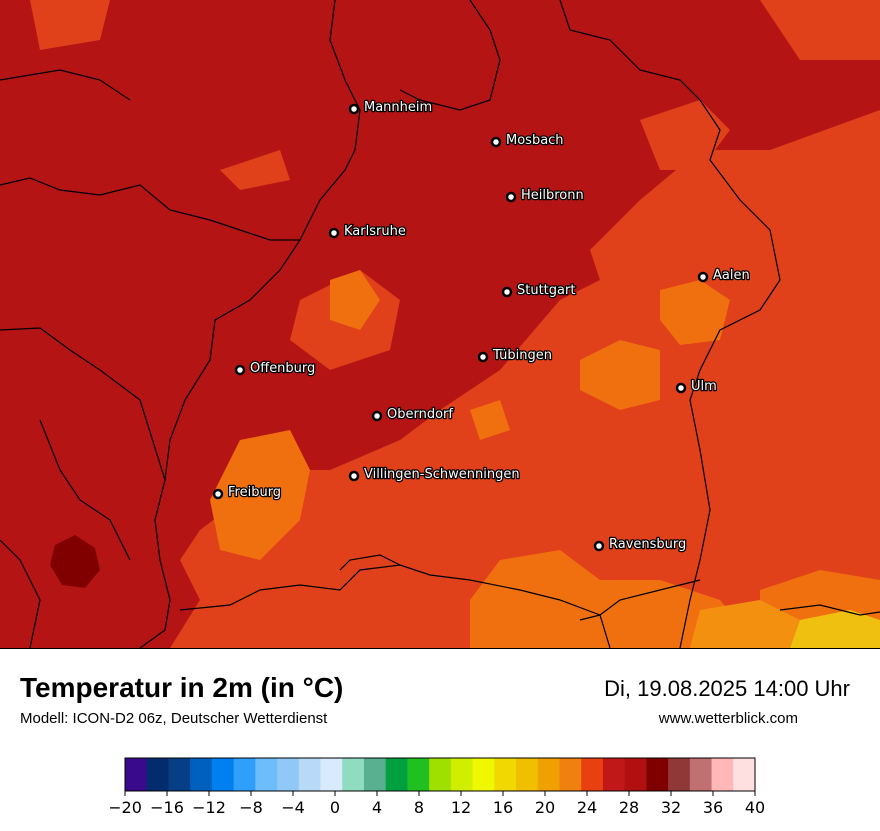 This screenshot has height=831, width=880. I want to click on city-villingen-schwenningen: Villingen-Schwenningen, so click(434, 474).